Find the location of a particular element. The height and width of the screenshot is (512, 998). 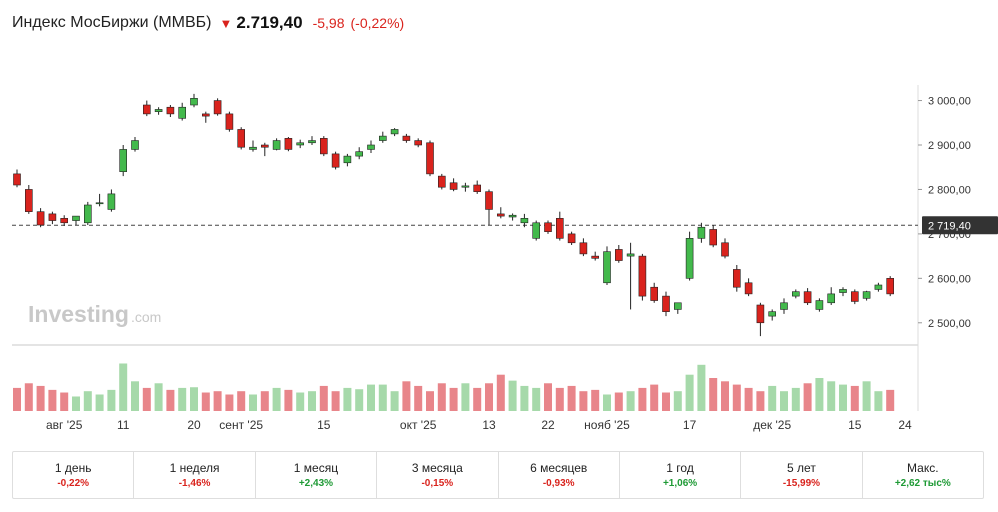

current-price-label: 2 719,40 is located at coordinates (949, 226).